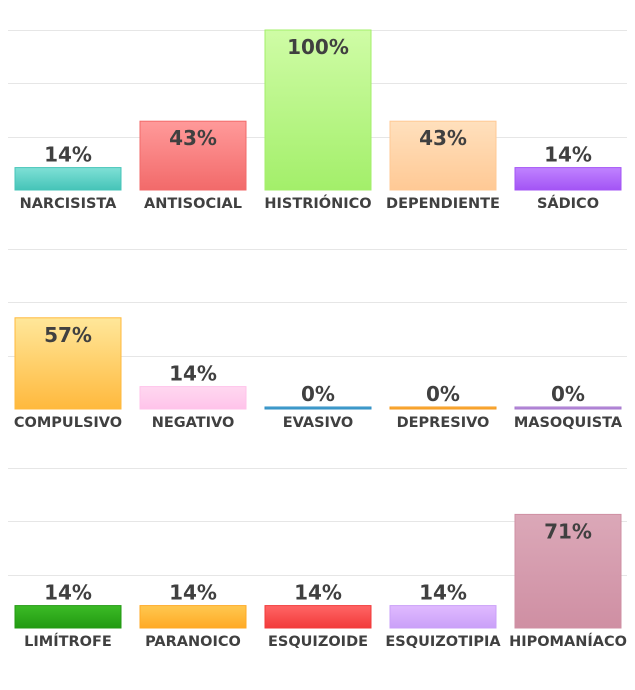  I want to click on bar-narcisista, so click(68, 179).